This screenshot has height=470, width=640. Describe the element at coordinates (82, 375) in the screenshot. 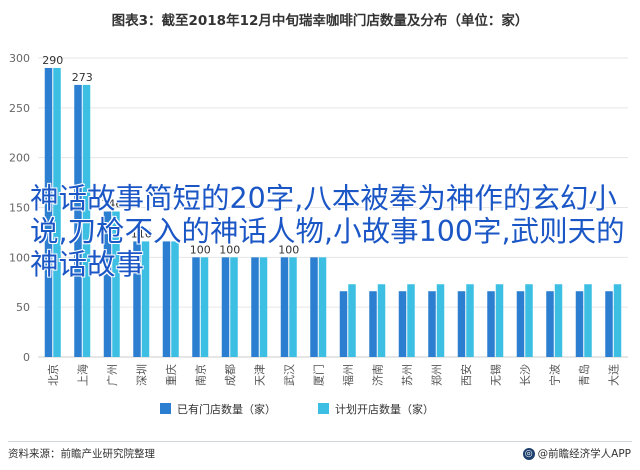

I see `x-tick-label-1: 上海` at that location.